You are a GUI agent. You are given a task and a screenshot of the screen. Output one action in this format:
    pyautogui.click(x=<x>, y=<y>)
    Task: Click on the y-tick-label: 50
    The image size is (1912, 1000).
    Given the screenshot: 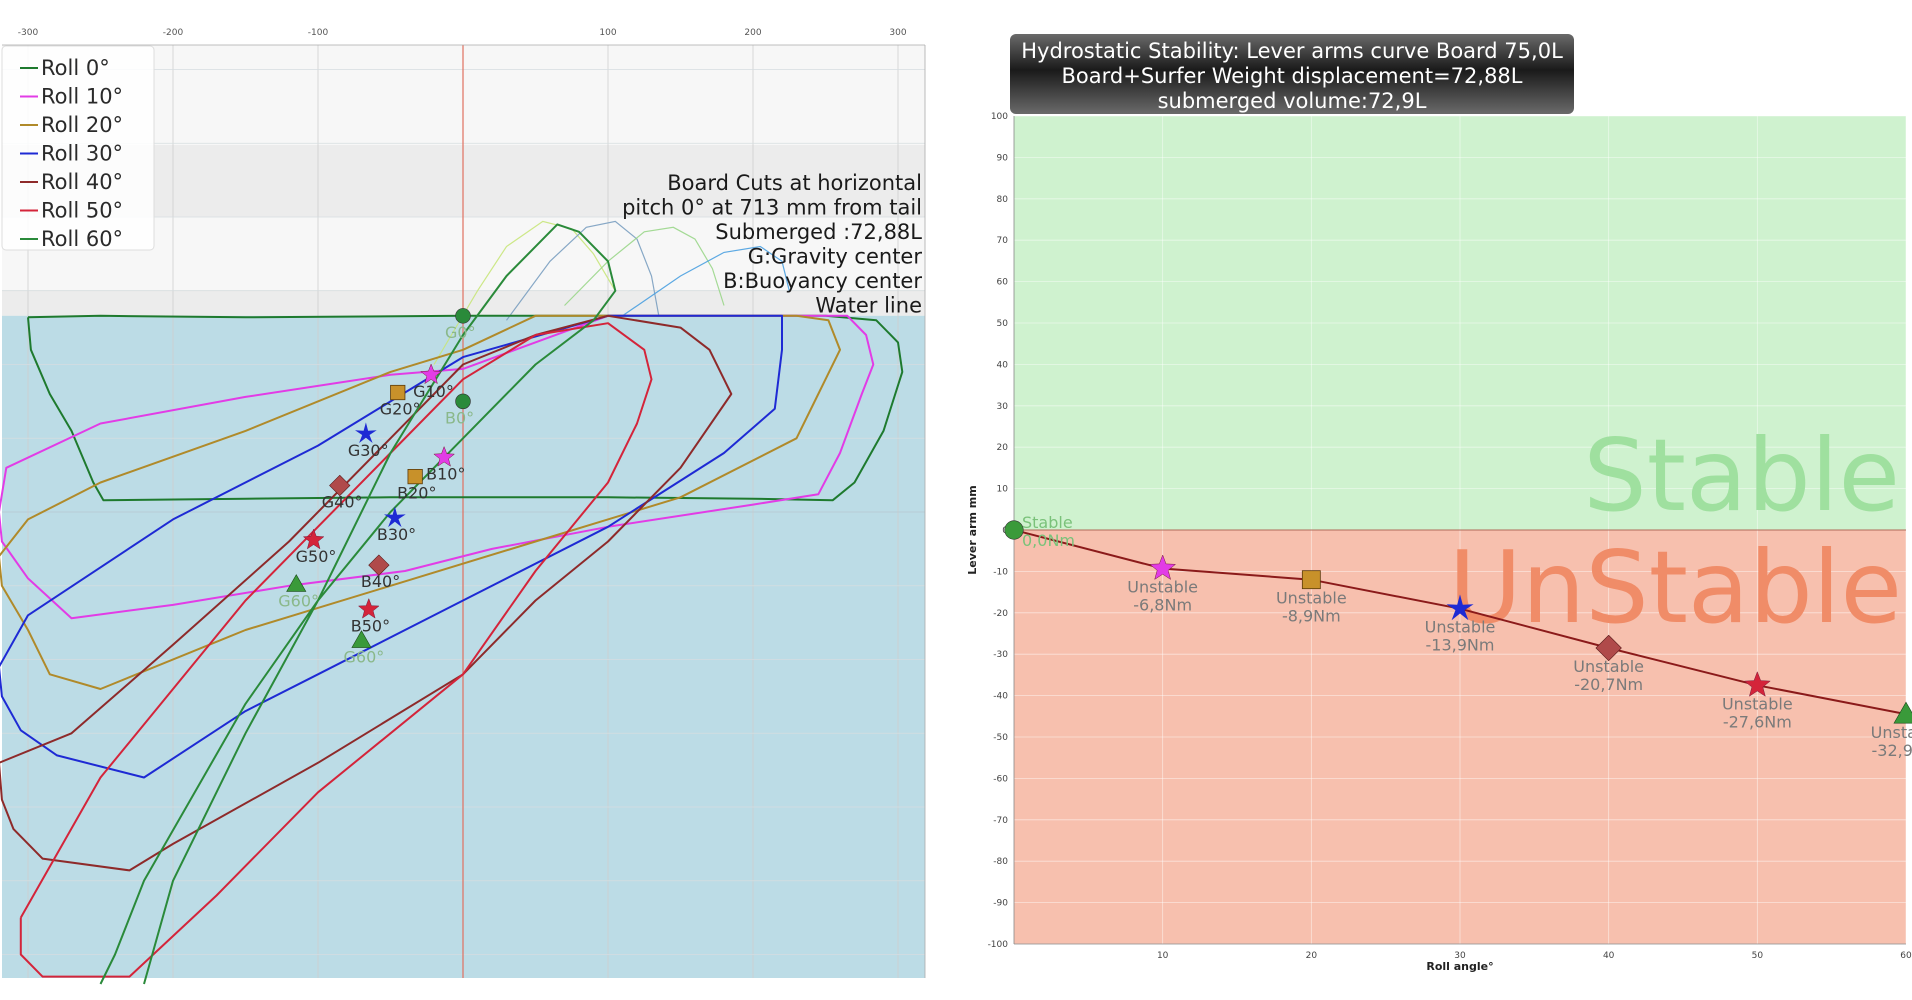 What is the action you would take?
    pyautogui.click(x=1003, y=324)
    